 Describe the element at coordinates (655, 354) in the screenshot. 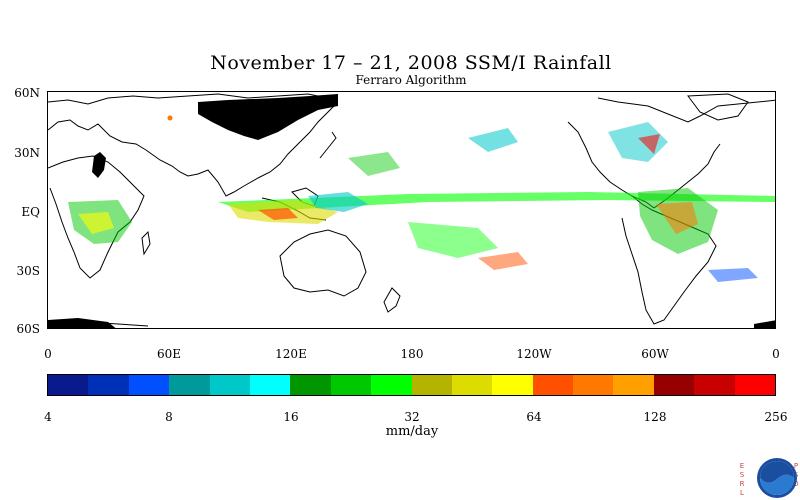

I see `lon-label-60w: 60W` at that location.